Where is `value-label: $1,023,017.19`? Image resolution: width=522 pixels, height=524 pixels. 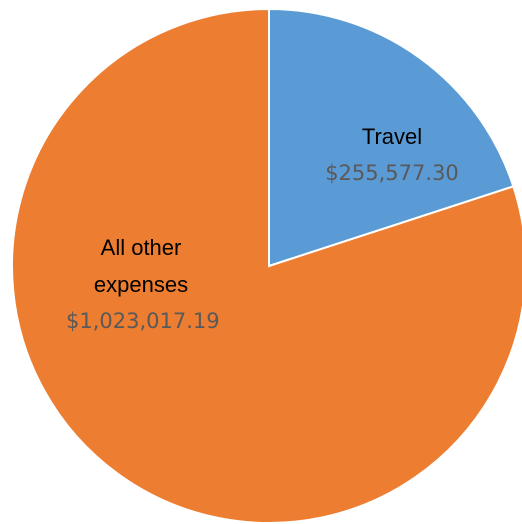 value-label: $1,023,017.19 is located at coordinates (143, 321).